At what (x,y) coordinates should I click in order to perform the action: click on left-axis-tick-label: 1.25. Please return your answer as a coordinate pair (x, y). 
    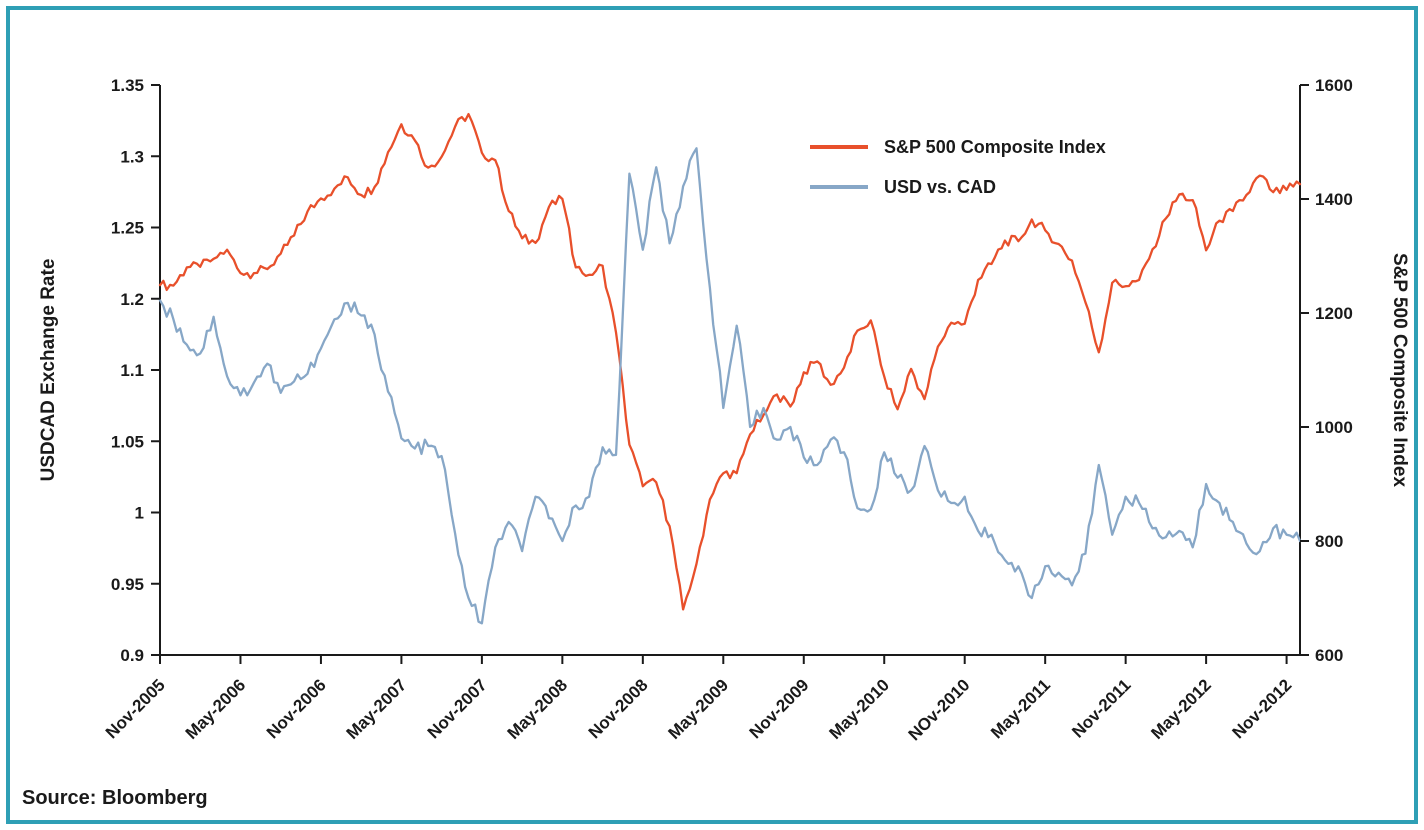
    Looking at the image, I should click on (127, 228).